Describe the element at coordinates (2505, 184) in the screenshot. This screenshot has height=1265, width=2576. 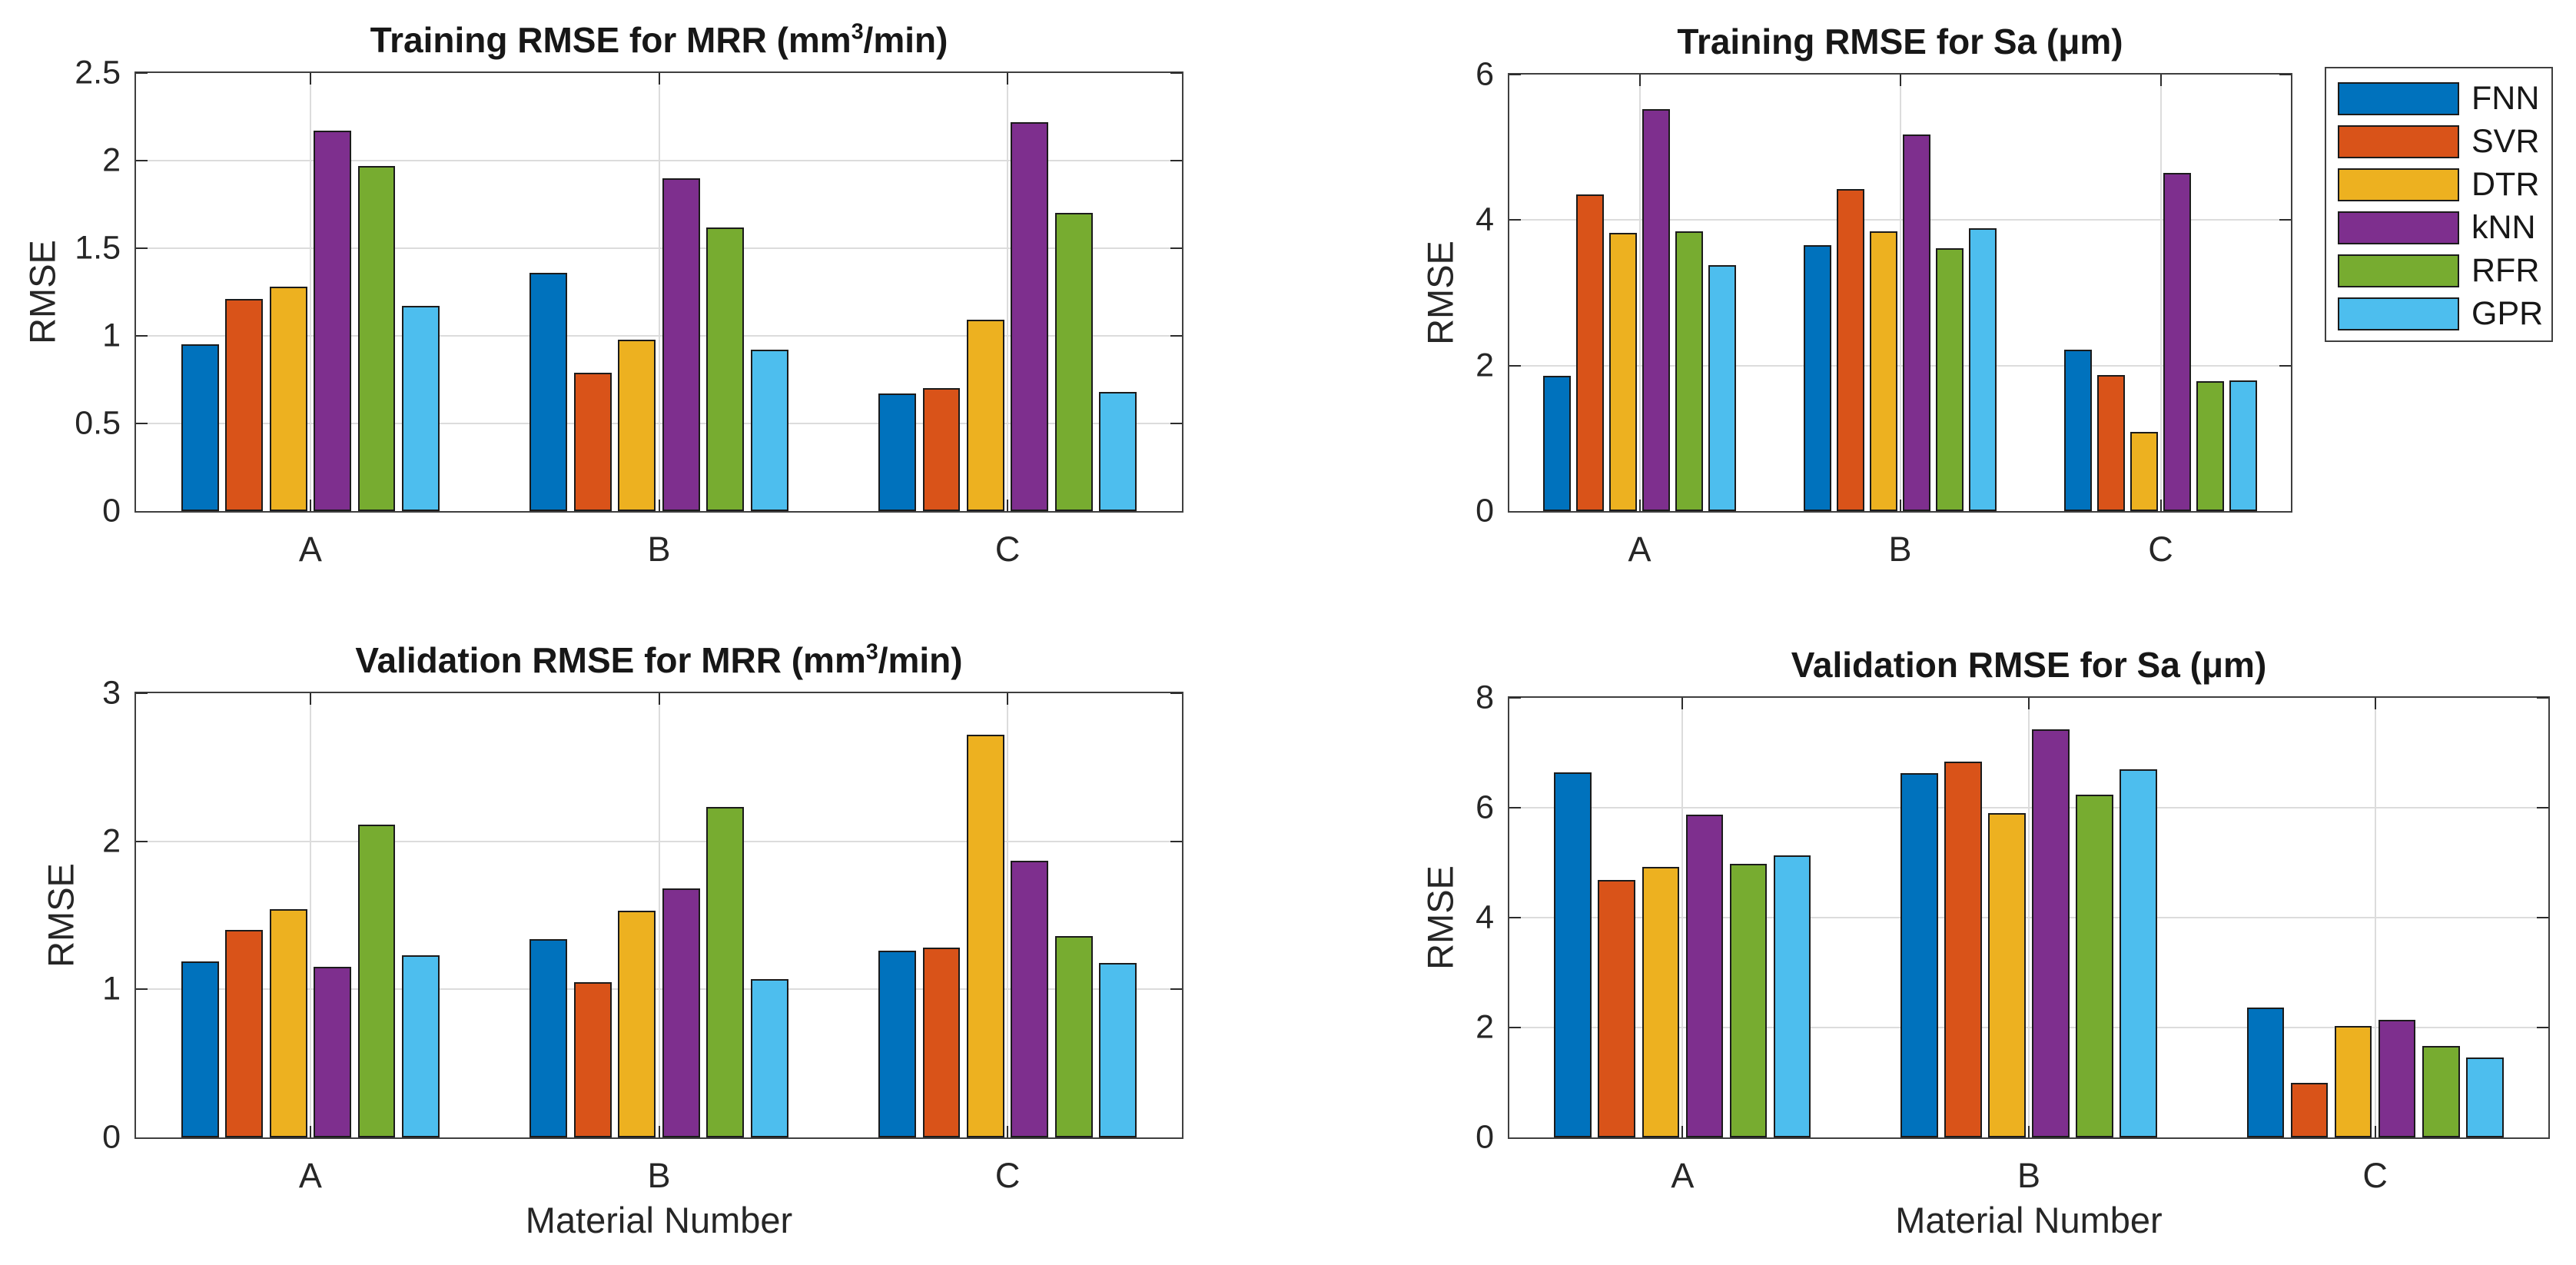
I see `legend-label: DTR` at that location.